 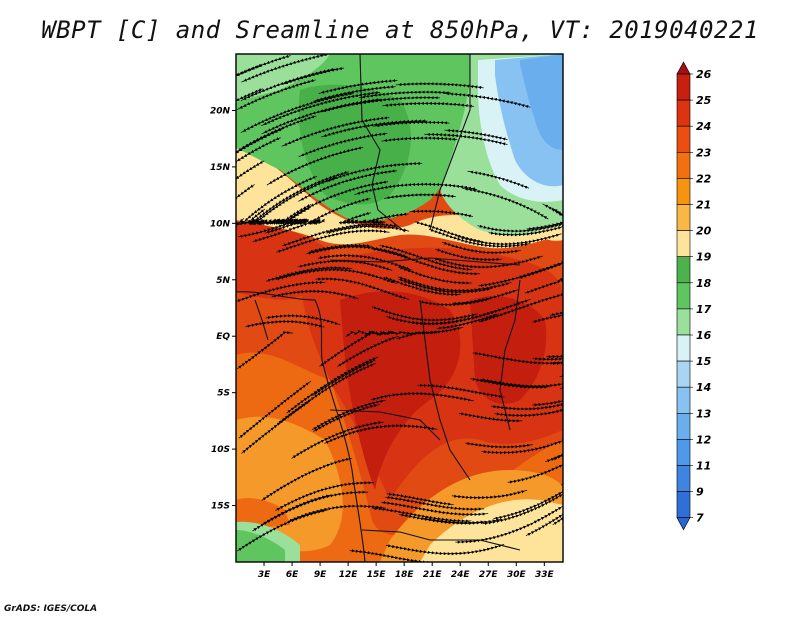 What do you see at coordinates (683, 68) in the screenshot?
I see `colorbar-top-arrow` at bounding box center [683, 68].